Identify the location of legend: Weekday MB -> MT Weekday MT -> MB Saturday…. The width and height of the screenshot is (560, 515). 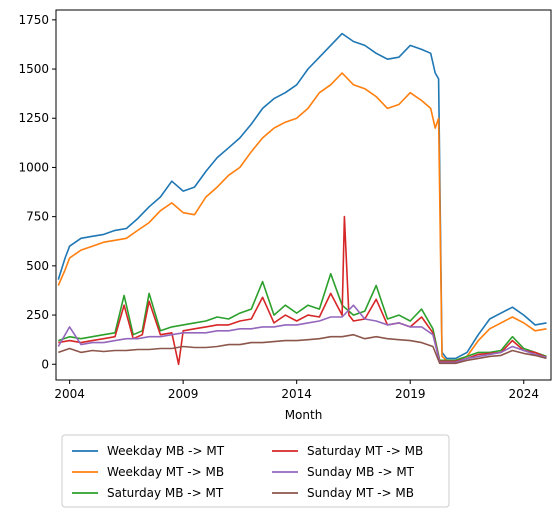
(255, 471).